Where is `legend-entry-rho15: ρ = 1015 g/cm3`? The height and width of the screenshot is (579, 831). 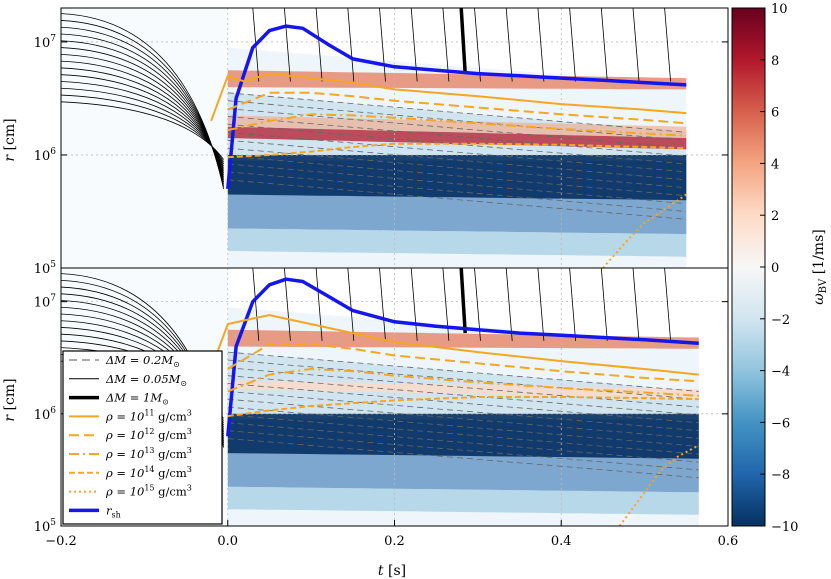
legend-entry-rho15: ρ = 1015 g/cm3 is located at coordinates (130, 491).